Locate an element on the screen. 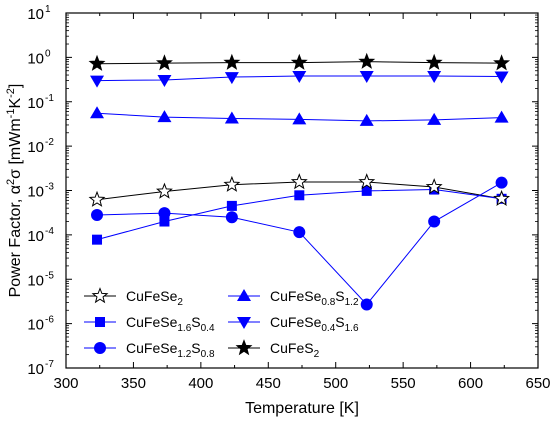 This screenshot has width=550, height=422. y-tick-exponent: -2 is located at coordinates (49, 142).